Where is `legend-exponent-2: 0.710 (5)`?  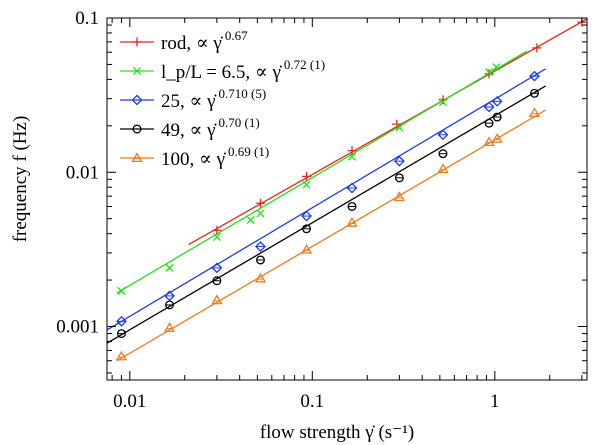 legend-exponent-2: 0.710 (5) is located at coordinates (243, 93).